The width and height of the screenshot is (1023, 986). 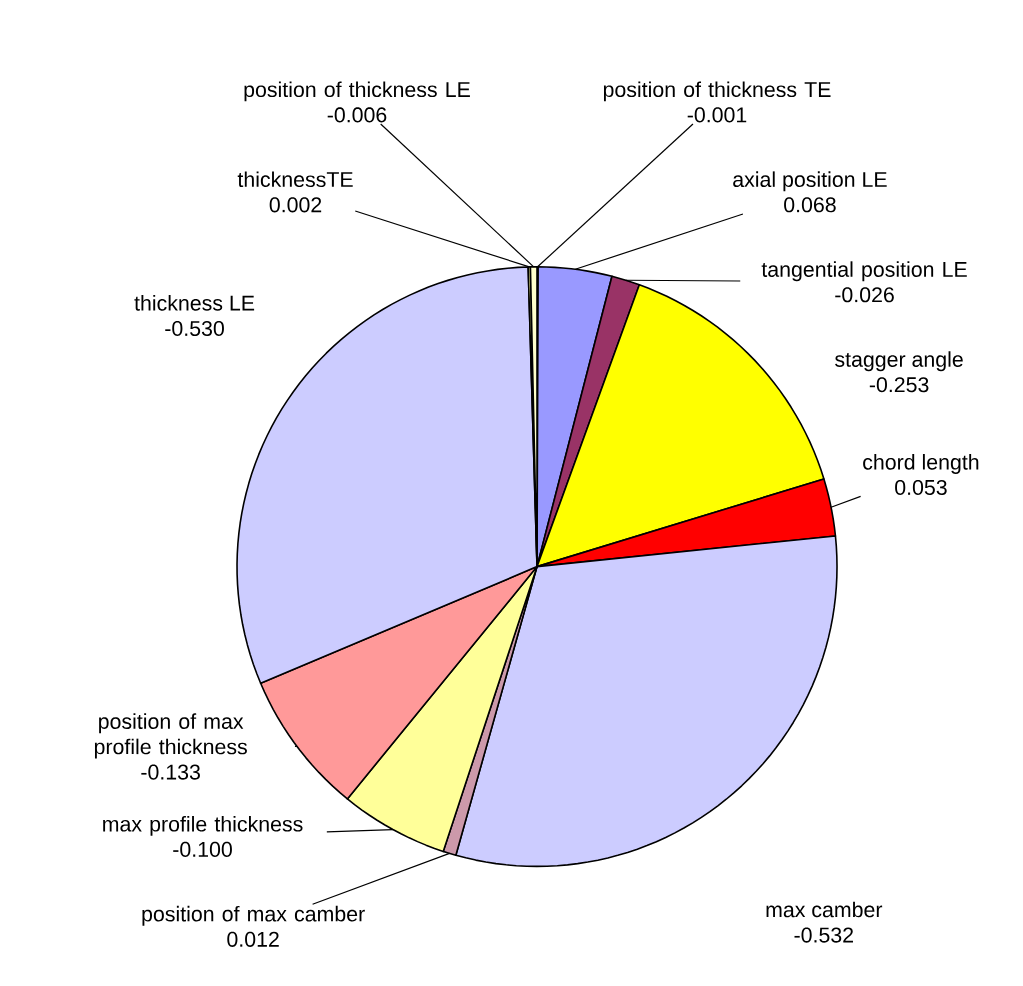 I want to click on slice-label: position of thickness LE, so click(x=357, y=91).